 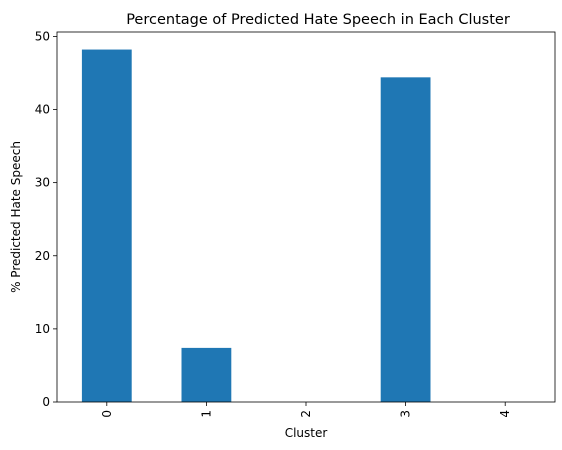 I want to click on y-tick-label: 10, so click(x=42, y=329).